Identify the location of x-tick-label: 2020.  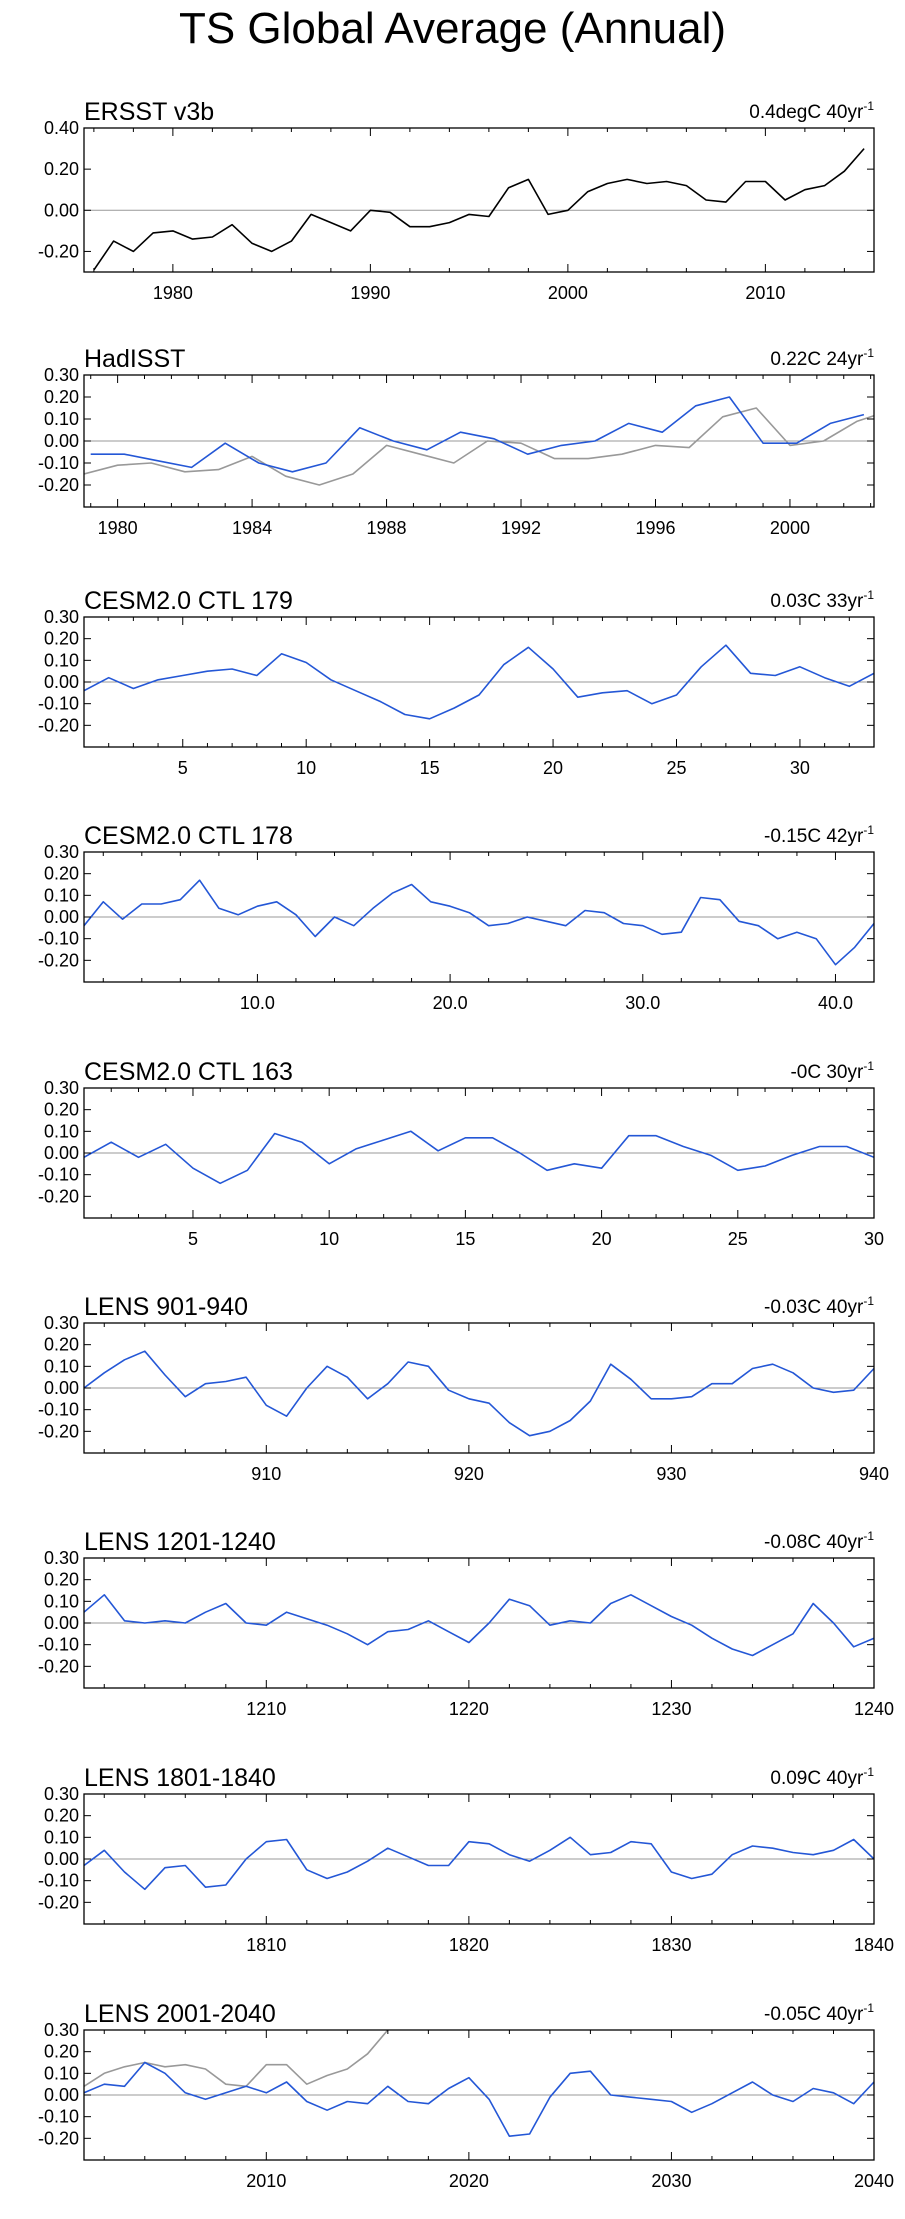
(469, 2181).